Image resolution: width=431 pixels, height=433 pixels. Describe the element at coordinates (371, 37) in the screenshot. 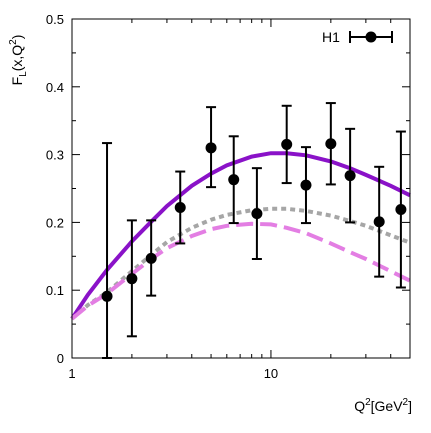

I see `legend-marker` at that location.